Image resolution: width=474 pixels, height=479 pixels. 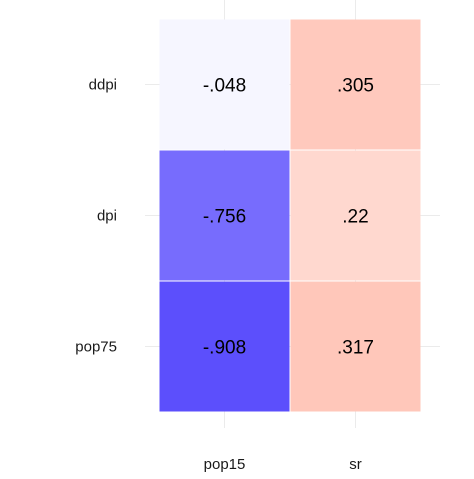 What do you see at coordinates (96, 216) in the screenshot?
I see `y-axis: ddpi dpi pop75` at bounding box center [96, 216].